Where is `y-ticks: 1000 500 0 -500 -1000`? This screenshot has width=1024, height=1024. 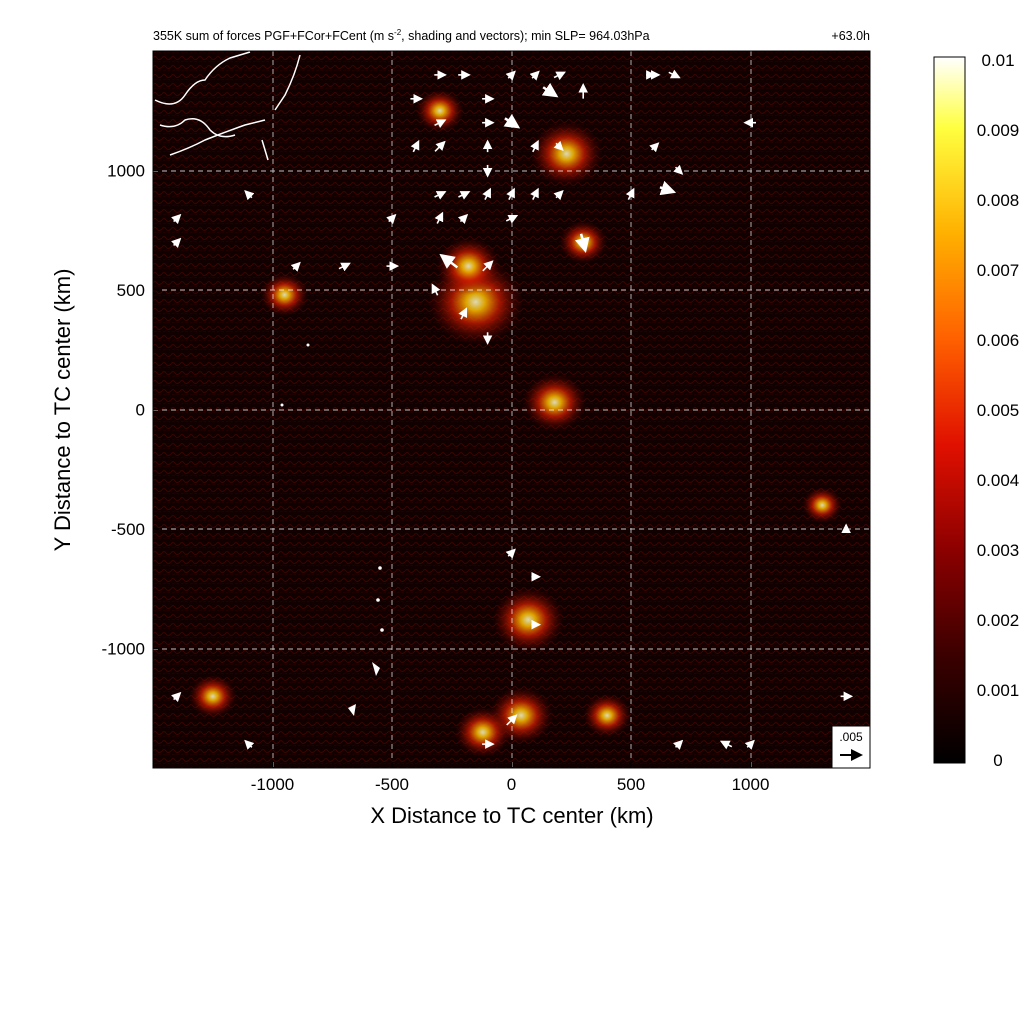 y-ticks: 1000 500 0 -500 -1000 is located at coordinates (130, 410).